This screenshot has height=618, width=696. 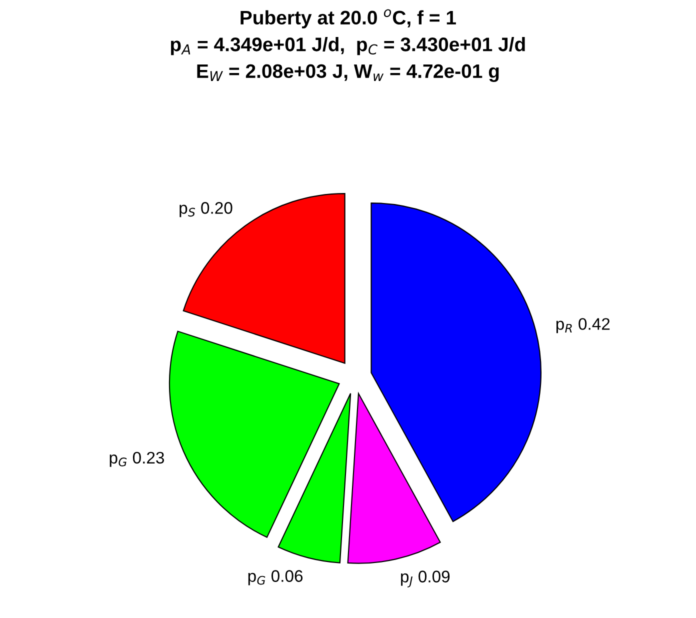 I want to click on data-label: 0.09, so click(x=434, y=576).